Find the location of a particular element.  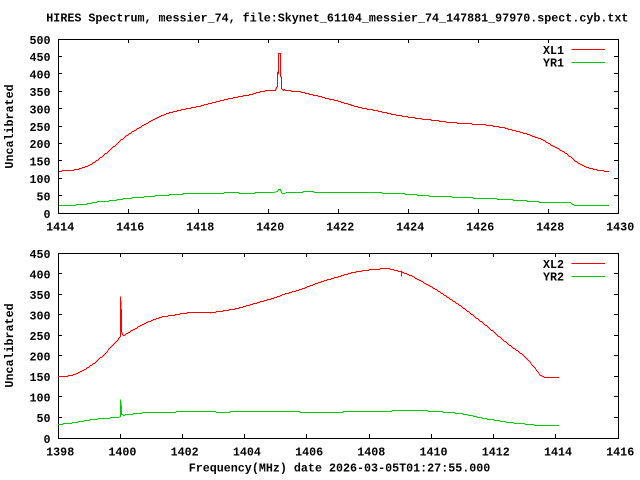

svg-text: 1422 is located at coordinates (340, 228).